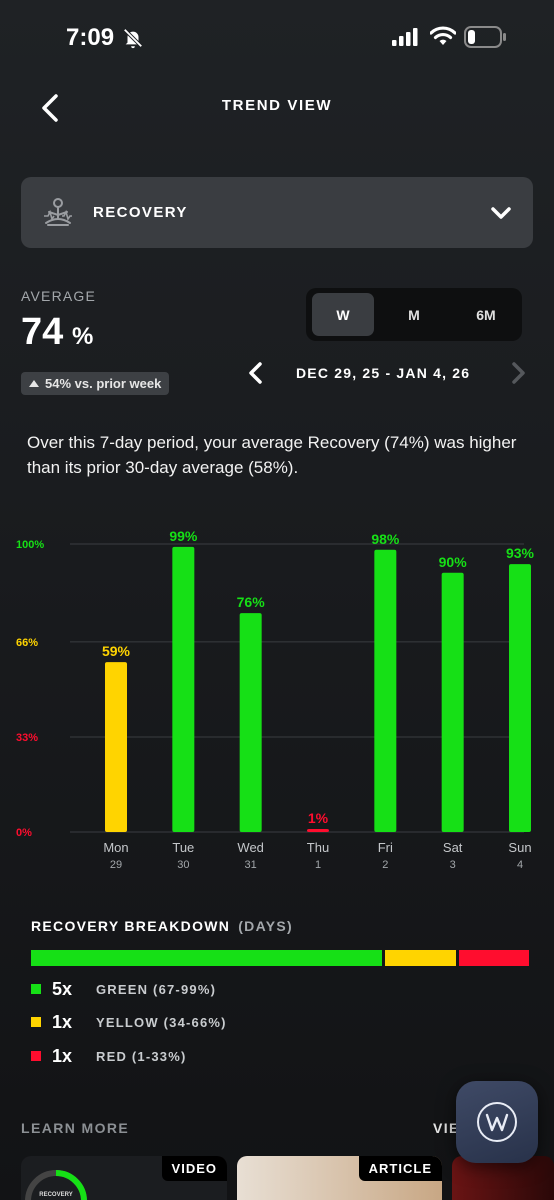 This screenshot has height=1200, width=554. Describe the element at coordinates (251, 865) in the screenshot. I see `x-tick-sublabel: 31` at that location.